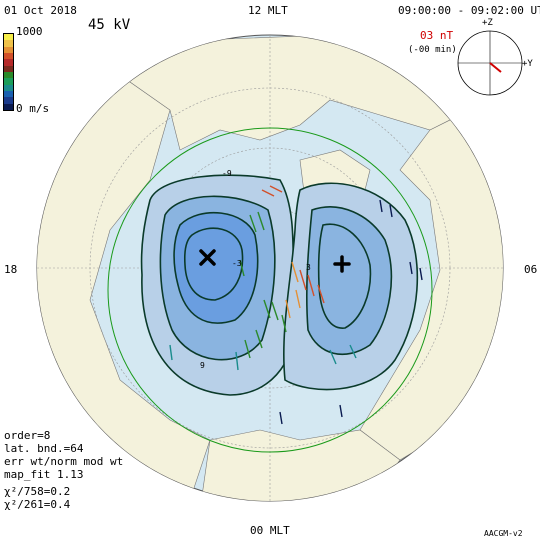  I want to click on contour-label-1: -9, so click(227, 173).